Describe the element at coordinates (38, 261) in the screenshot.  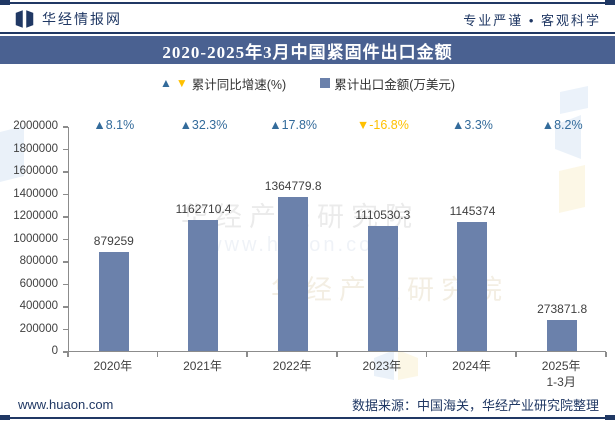
I see `y-axis-label: 800000` at that location.